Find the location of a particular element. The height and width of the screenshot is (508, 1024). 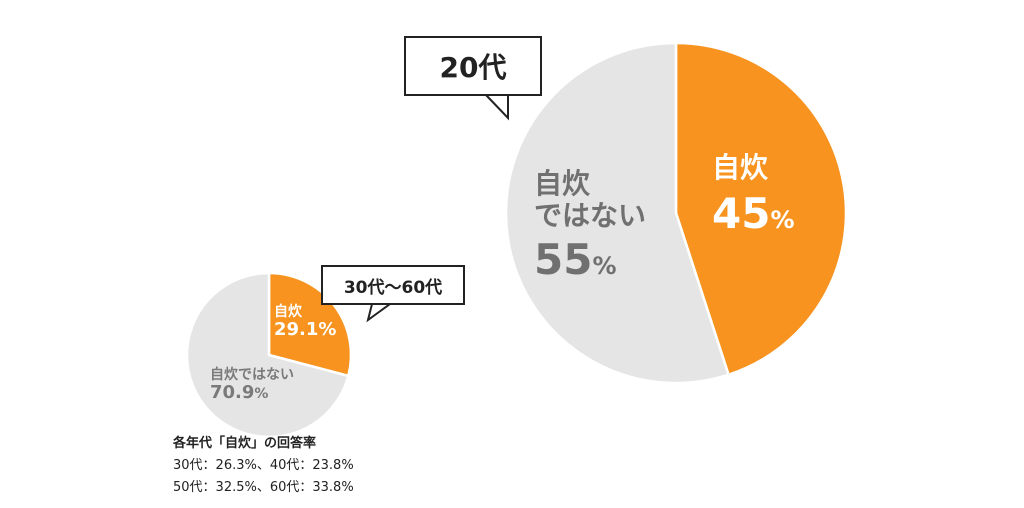

footnote-line2: 50代：32.5%、60代：33.8% is located at coordinates (263, 488).